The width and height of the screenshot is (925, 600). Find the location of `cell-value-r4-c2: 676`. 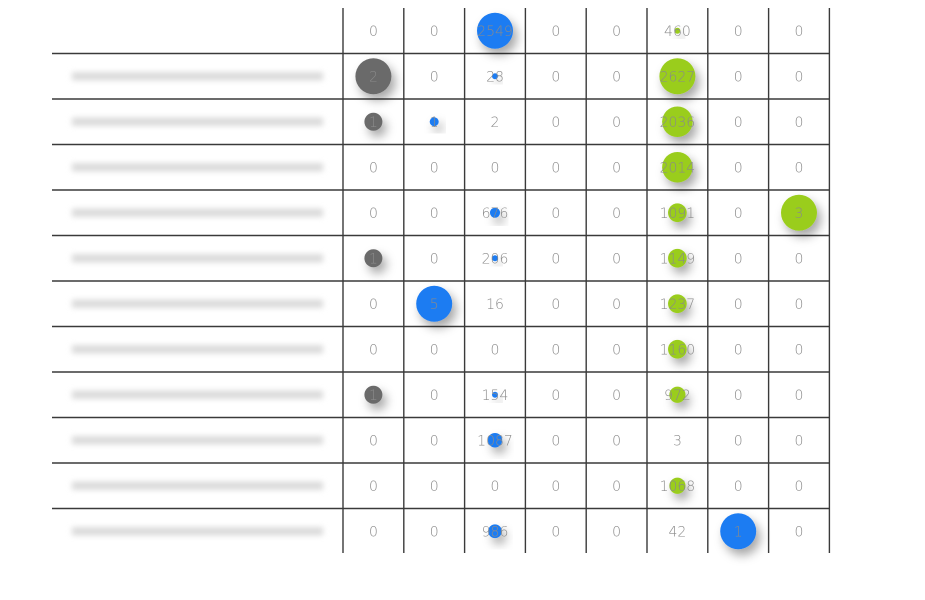

cell-value-r4-c2: 676 is located at coordinates (495, 214).